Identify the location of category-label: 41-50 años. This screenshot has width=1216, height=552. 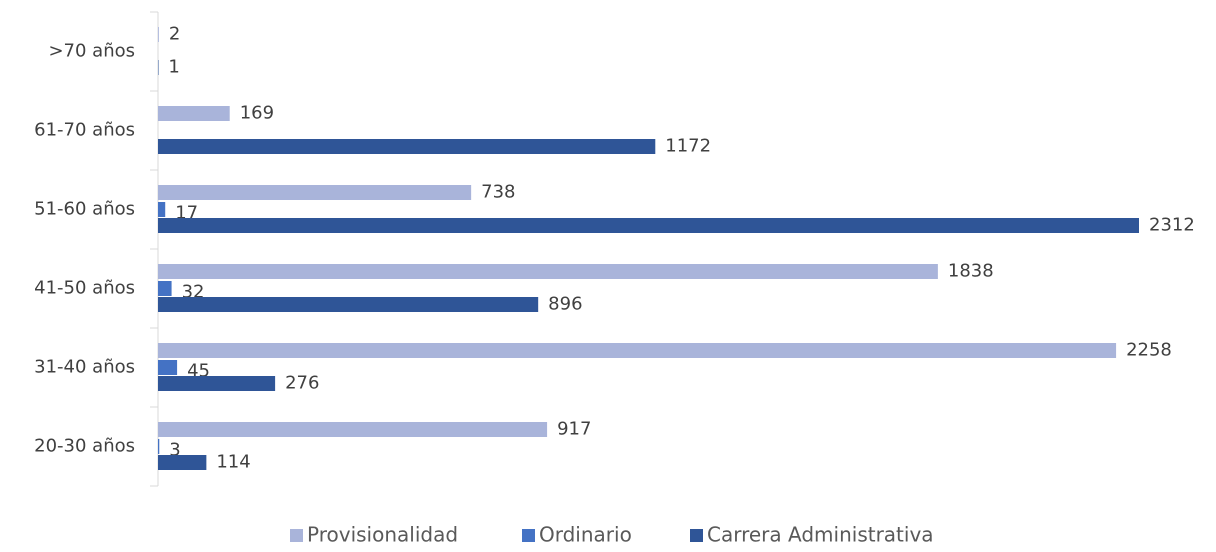
(84, 288).